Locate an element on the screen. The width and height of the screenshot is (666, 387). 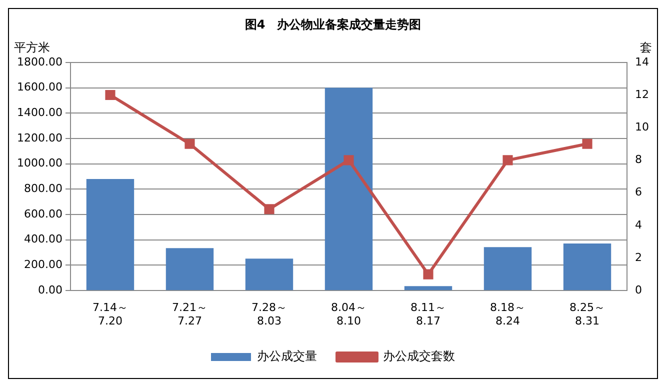
y2-tick-label: 4 is located at coordinates (638, 225).